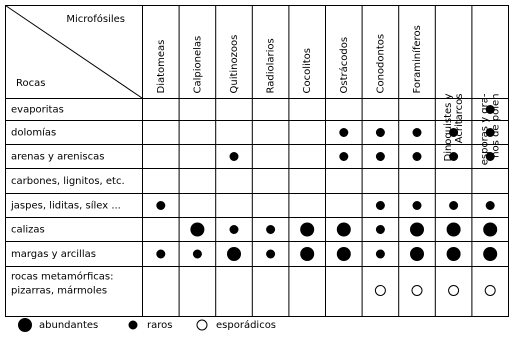  I want to click on row-label: dolomías, so click(33, 133).